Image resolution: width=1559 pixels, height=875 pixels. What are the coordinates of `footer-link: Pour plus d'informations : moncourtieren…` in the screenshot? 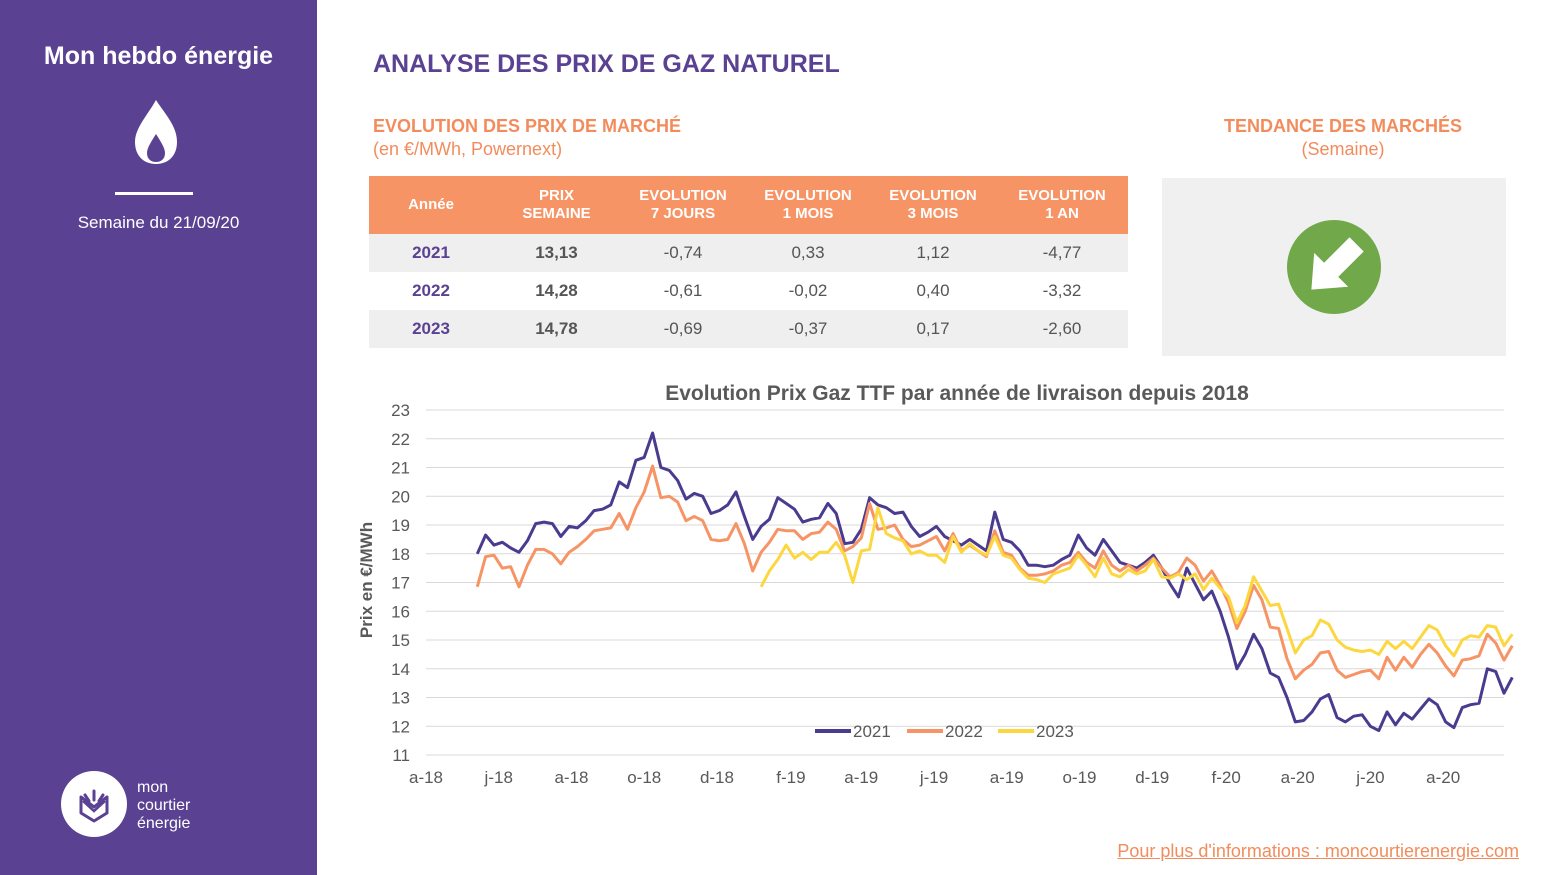 It's located at (1318, 851).